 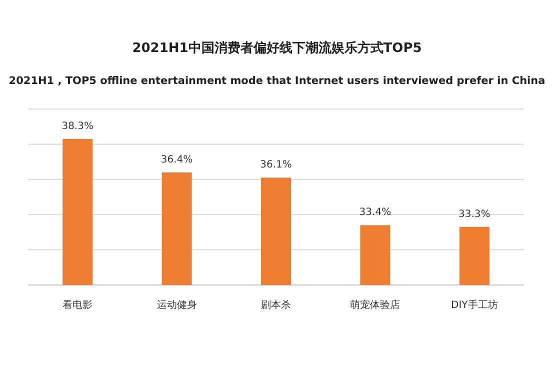 I want to click on x-tick-label: 剧本杀, so click(x=276, y=305).